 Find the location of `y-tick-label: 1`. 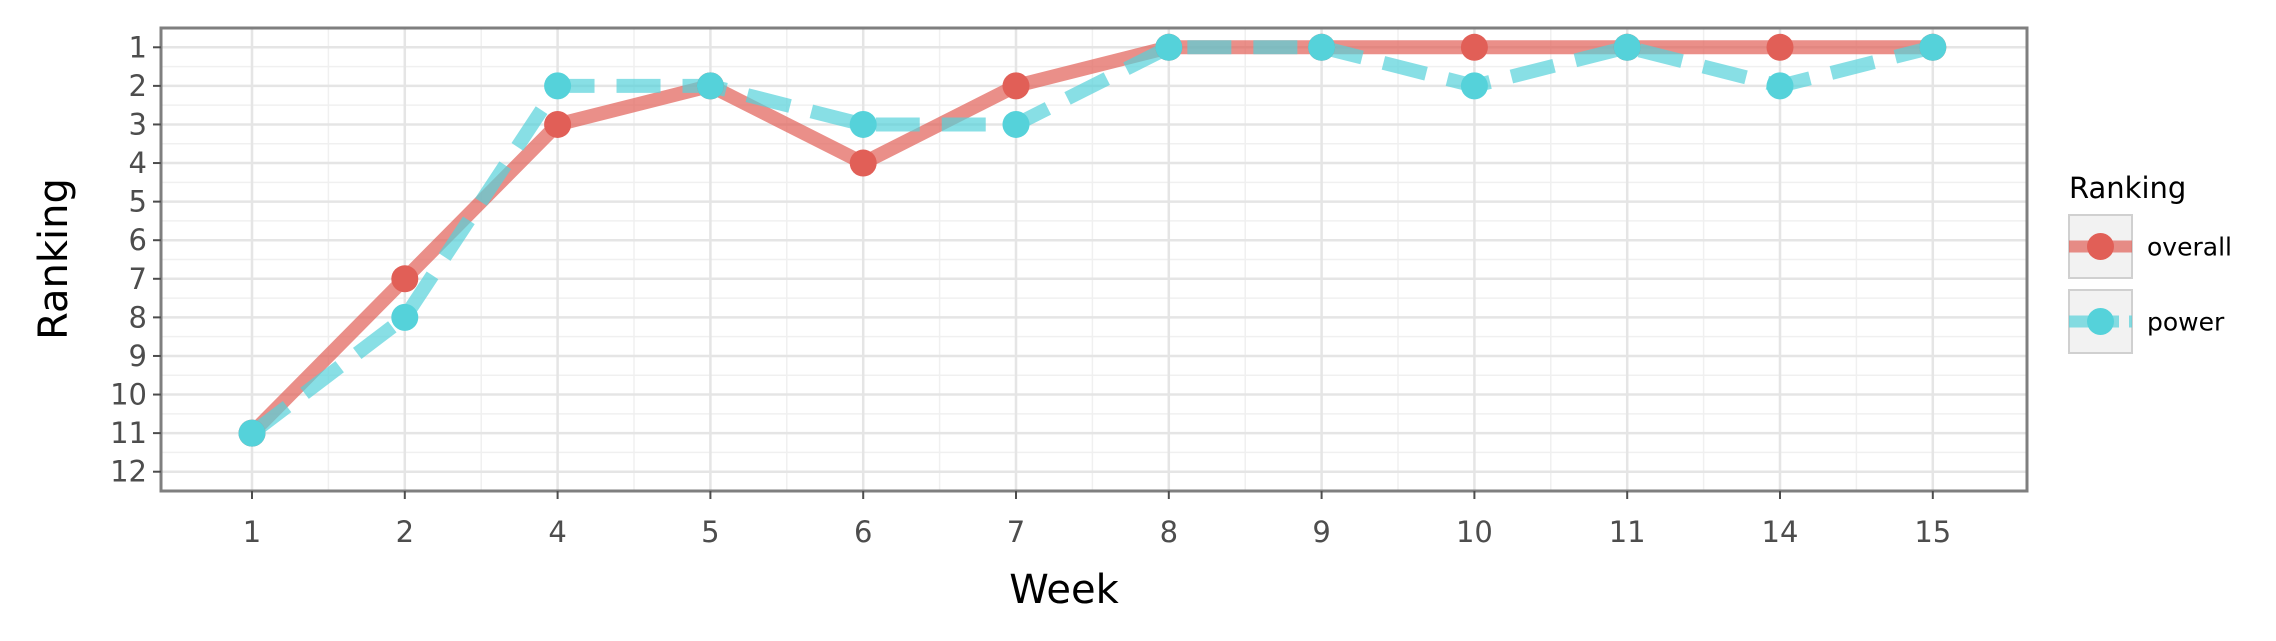

y-tick-label: 1 is located at coordinates (138, 47).